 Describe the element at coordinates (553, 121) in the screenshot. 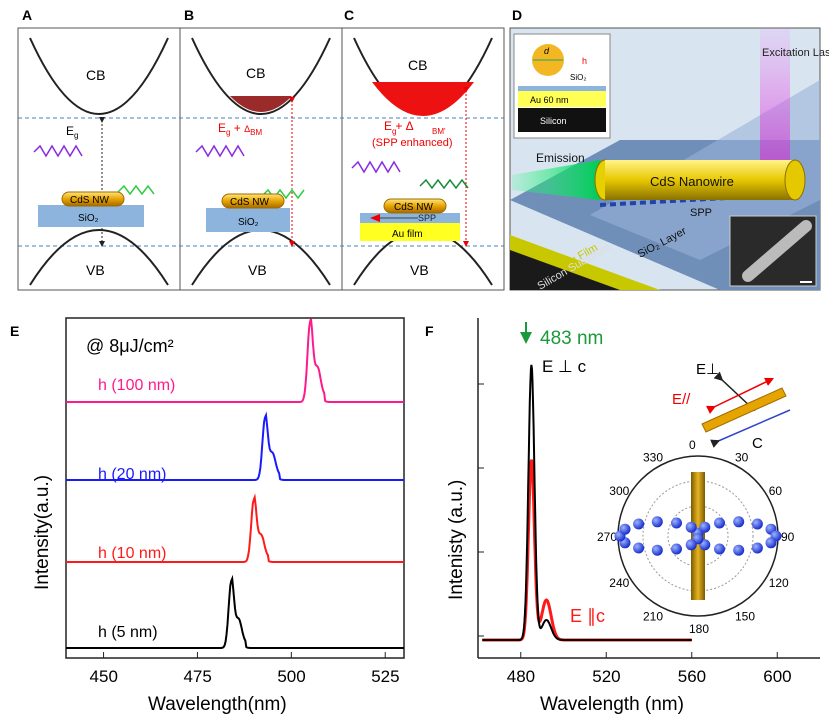

I see `inset-silicon-label: Silicon` at that location.